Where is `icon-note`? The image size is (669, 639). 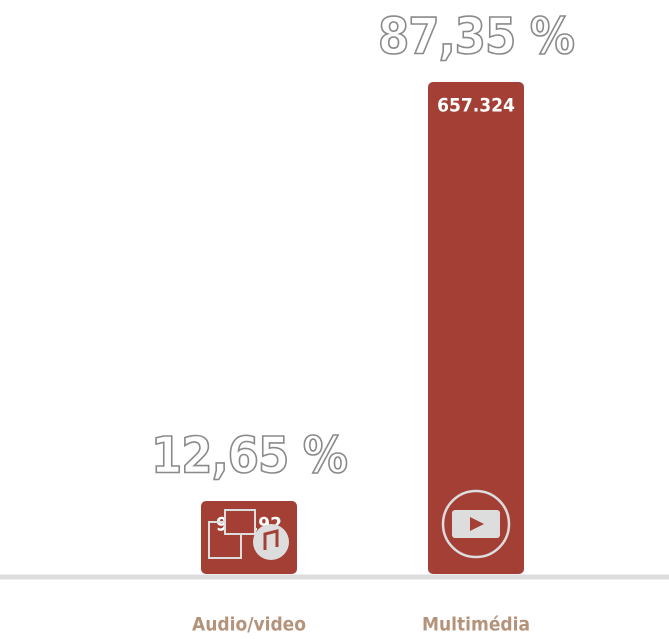
icon-note is located at coordinates (271, 539).